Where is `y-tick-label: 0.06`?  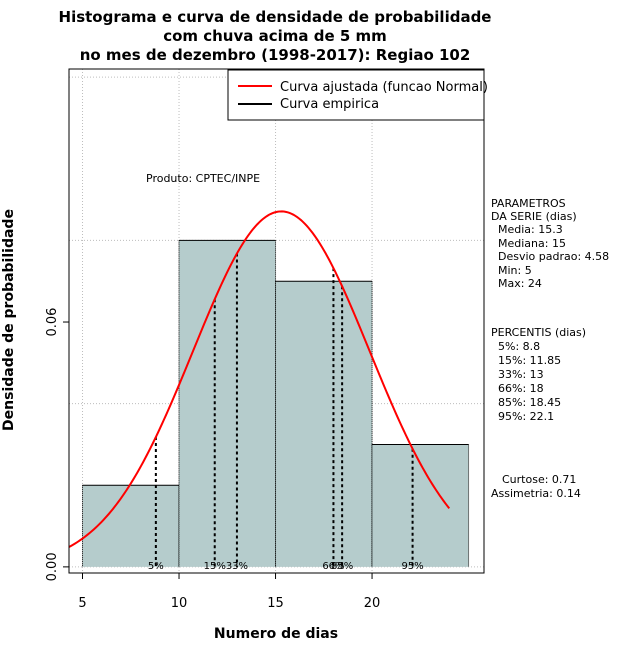
y-tick-label: 0.06 is located at coordinates (52, 322).